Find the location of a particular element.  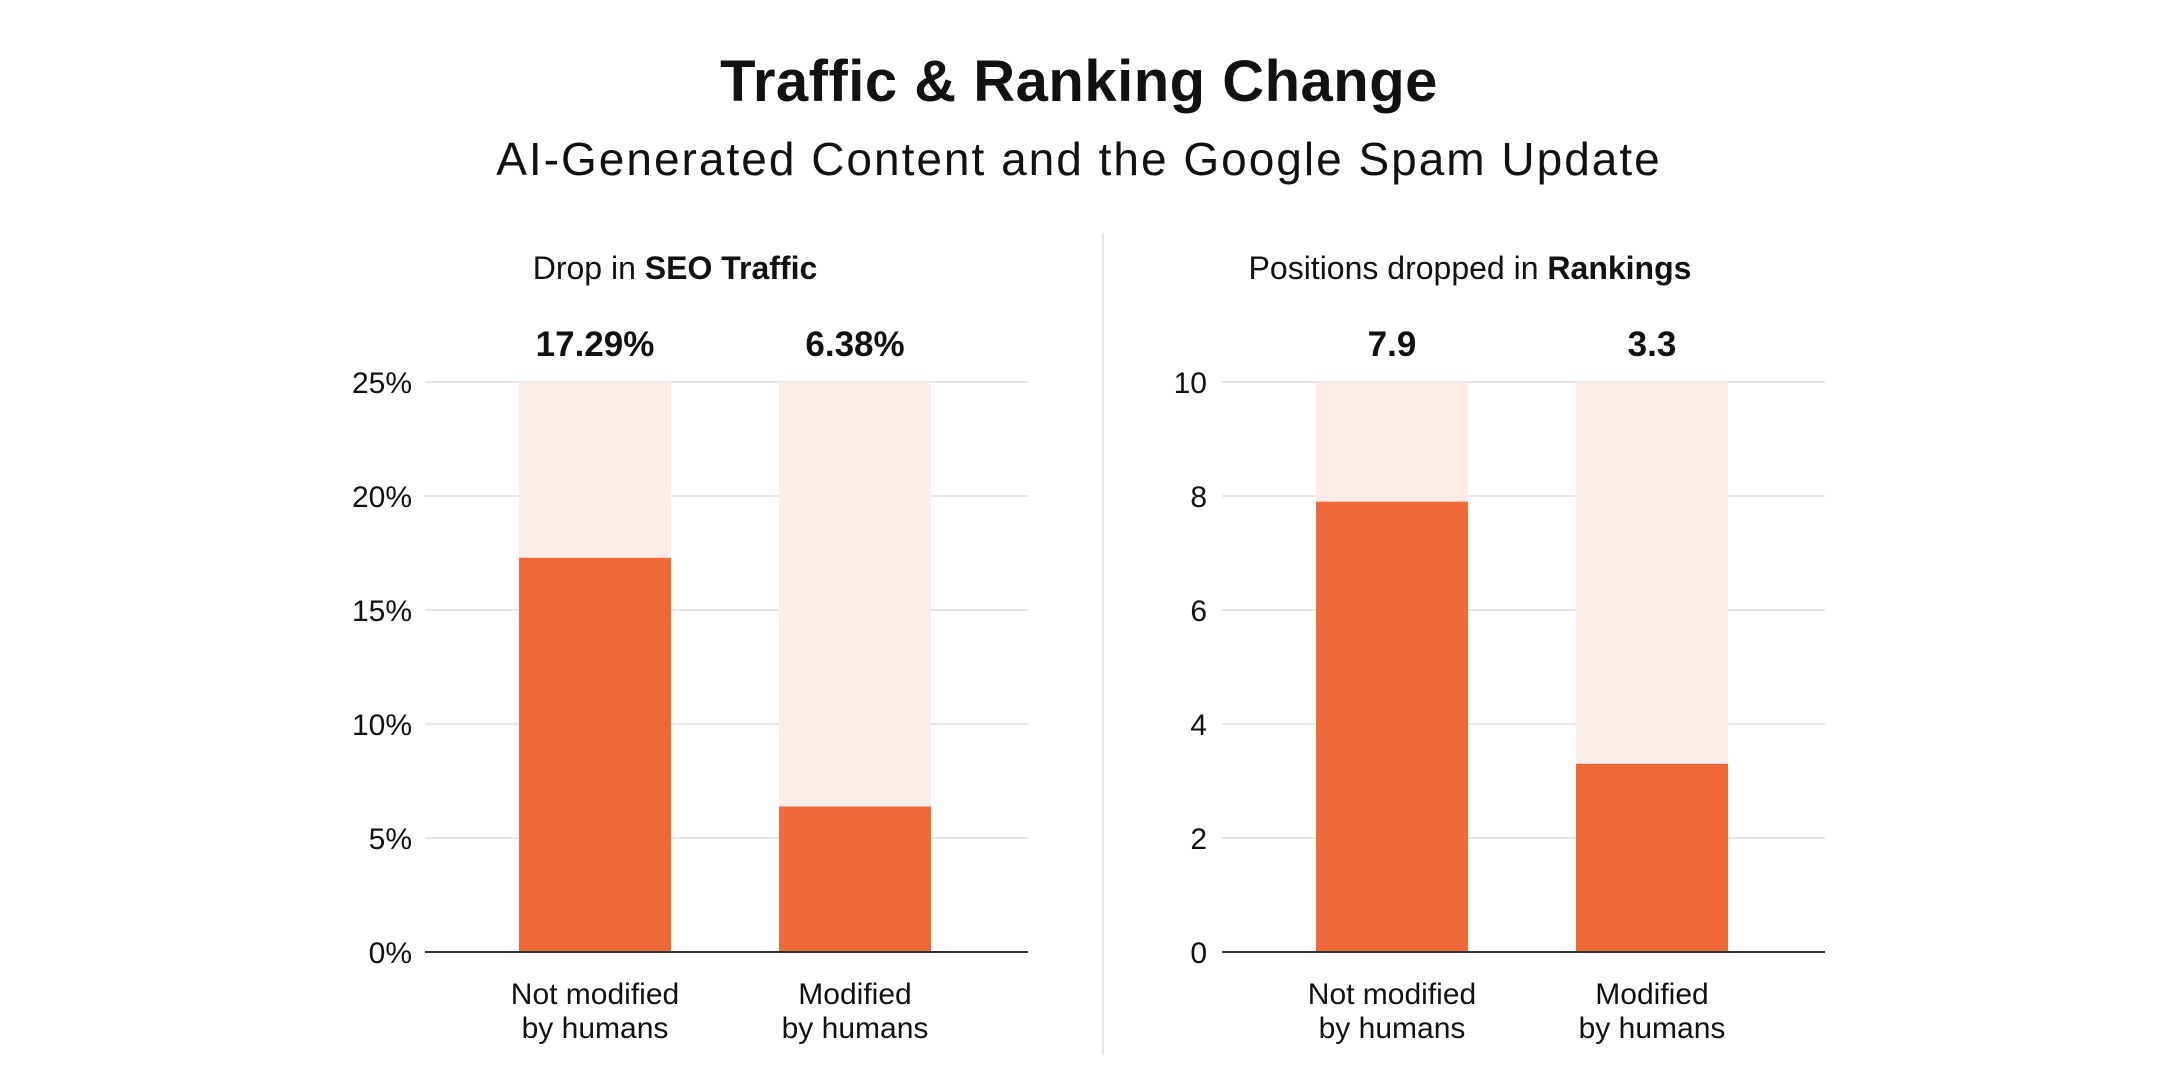

panel-title-traffic-prefix: Drop in is located at coordinates (588, 268).